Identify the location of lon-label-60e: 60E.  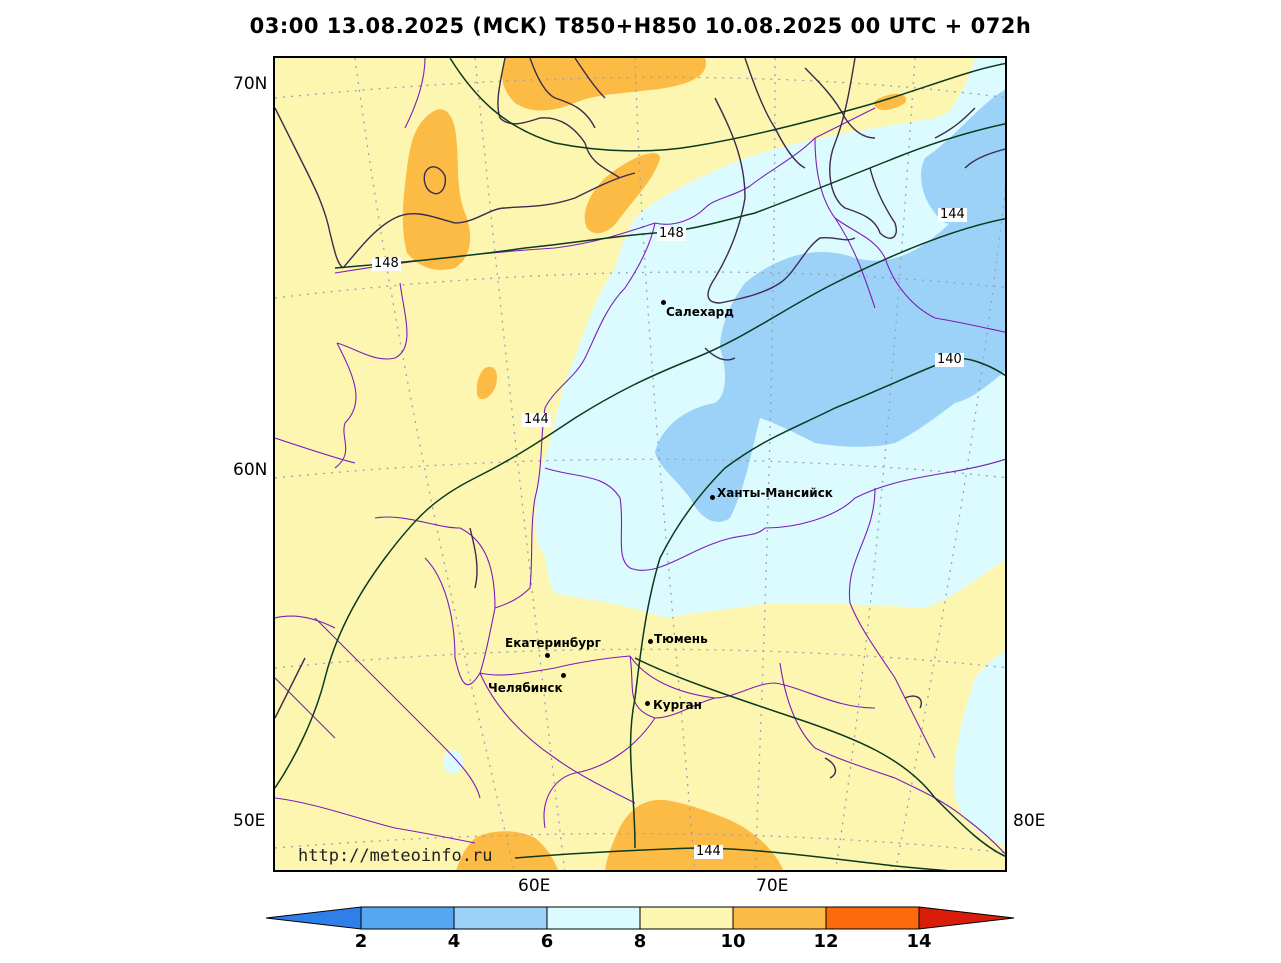
(534, 886).